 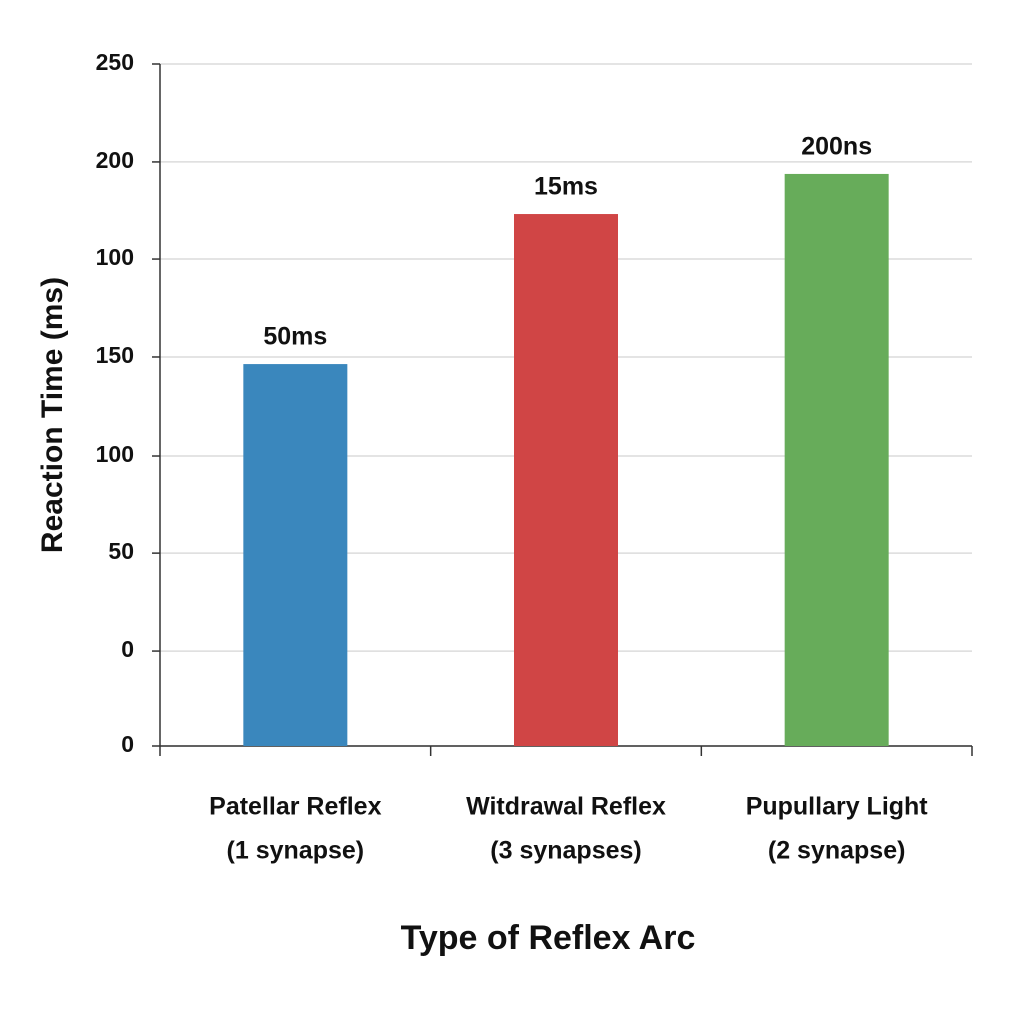 What do you see at coordinates (115, 62) in the screenshot?
I see `y-tick-label: 250` at bounding box center [115, 62].